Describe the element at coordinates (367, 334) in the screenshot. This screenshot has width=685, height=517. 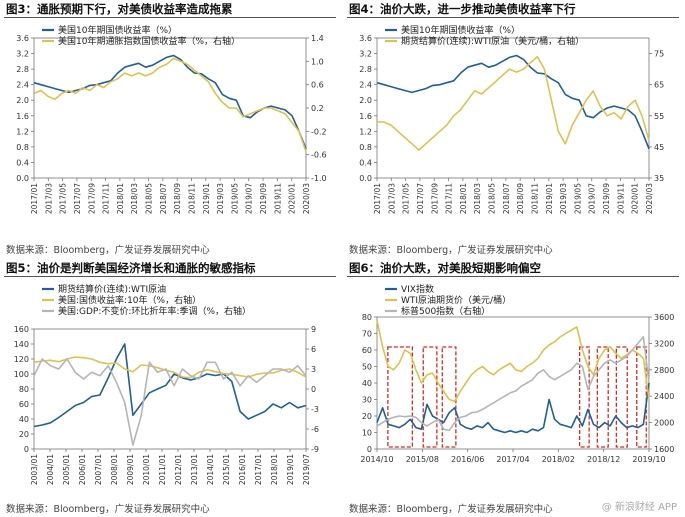
I see `y-left-tick-label: 70` at that location.